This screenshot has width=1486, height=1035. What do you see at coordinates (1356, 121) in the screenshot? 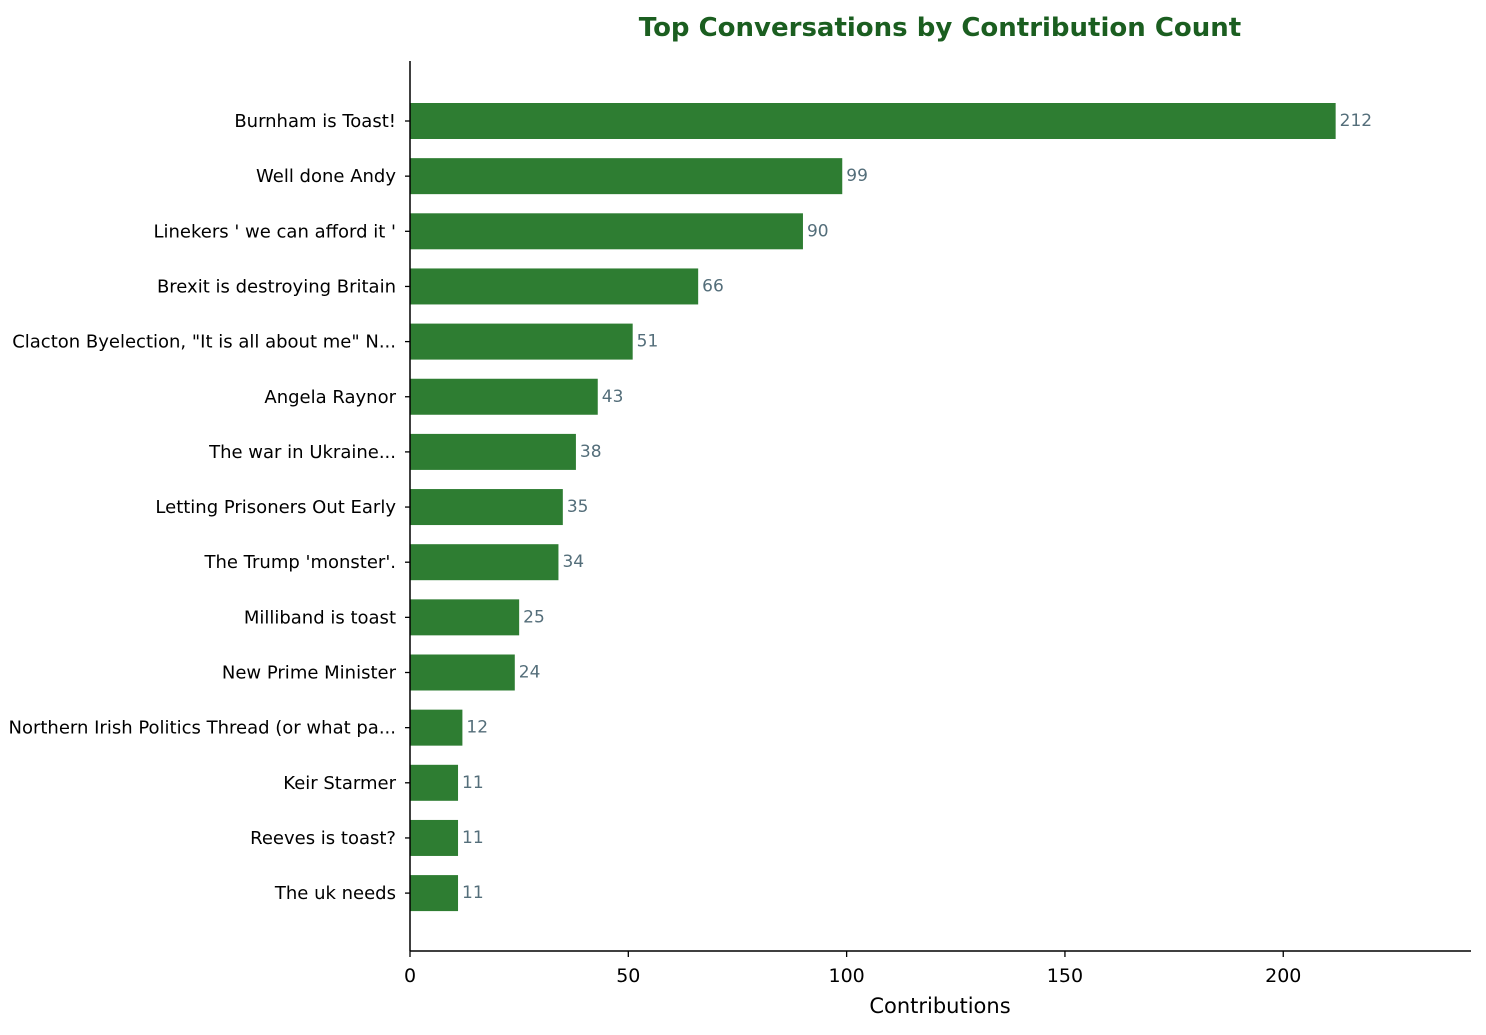
I see `value-label: 212` at bounding box center [1356, 121].